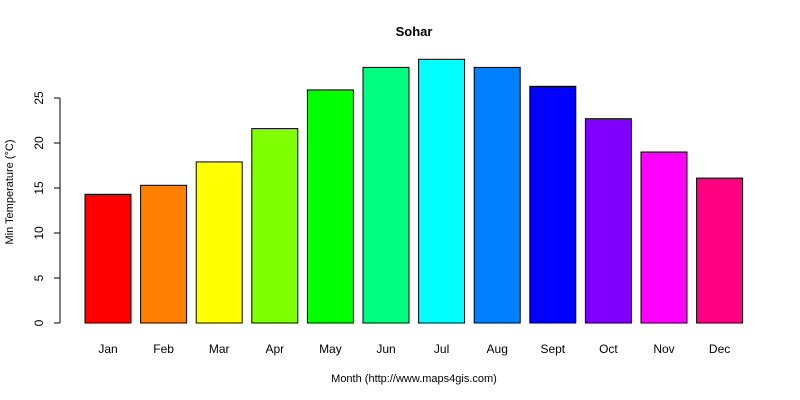  Describe the element at coordinates (608, 349) in the screenshot. I see `x-tick-label: Oct` at that location.